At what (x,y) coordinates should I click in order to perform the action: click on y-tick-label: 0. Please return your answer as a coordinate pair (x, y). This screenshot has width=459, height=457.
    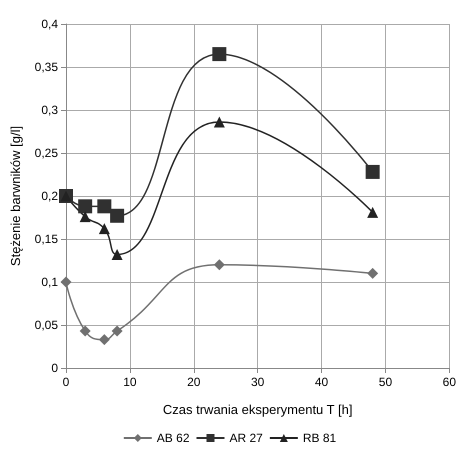
    Looking at the image, I should click on (54, 368).